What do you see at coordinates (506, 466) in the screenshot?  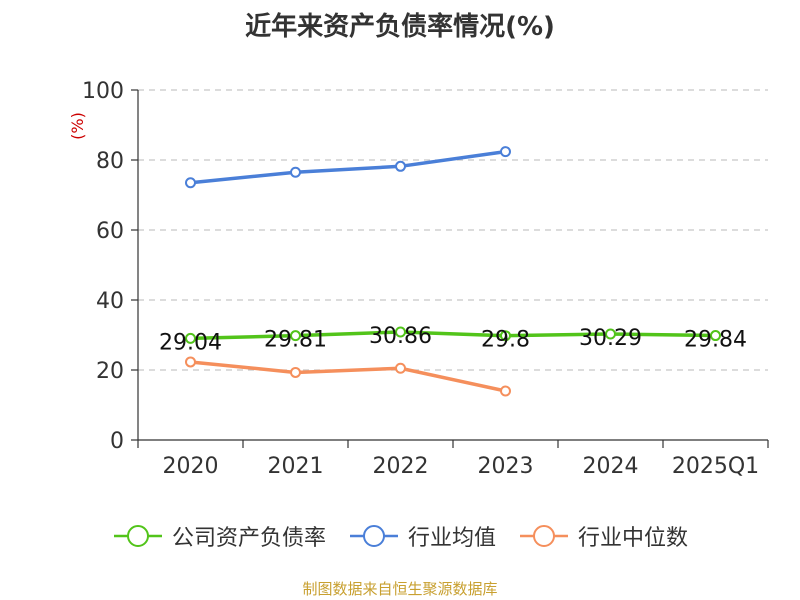 I see `x-tick-label: 2023` at bounding box center [506, 466].